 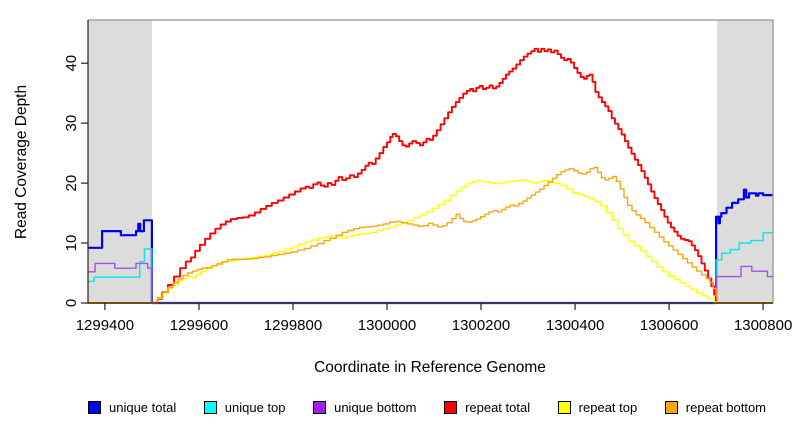 I want to click on legend-item-unique-bottom: unique bottom, so click(x=365, y=407).